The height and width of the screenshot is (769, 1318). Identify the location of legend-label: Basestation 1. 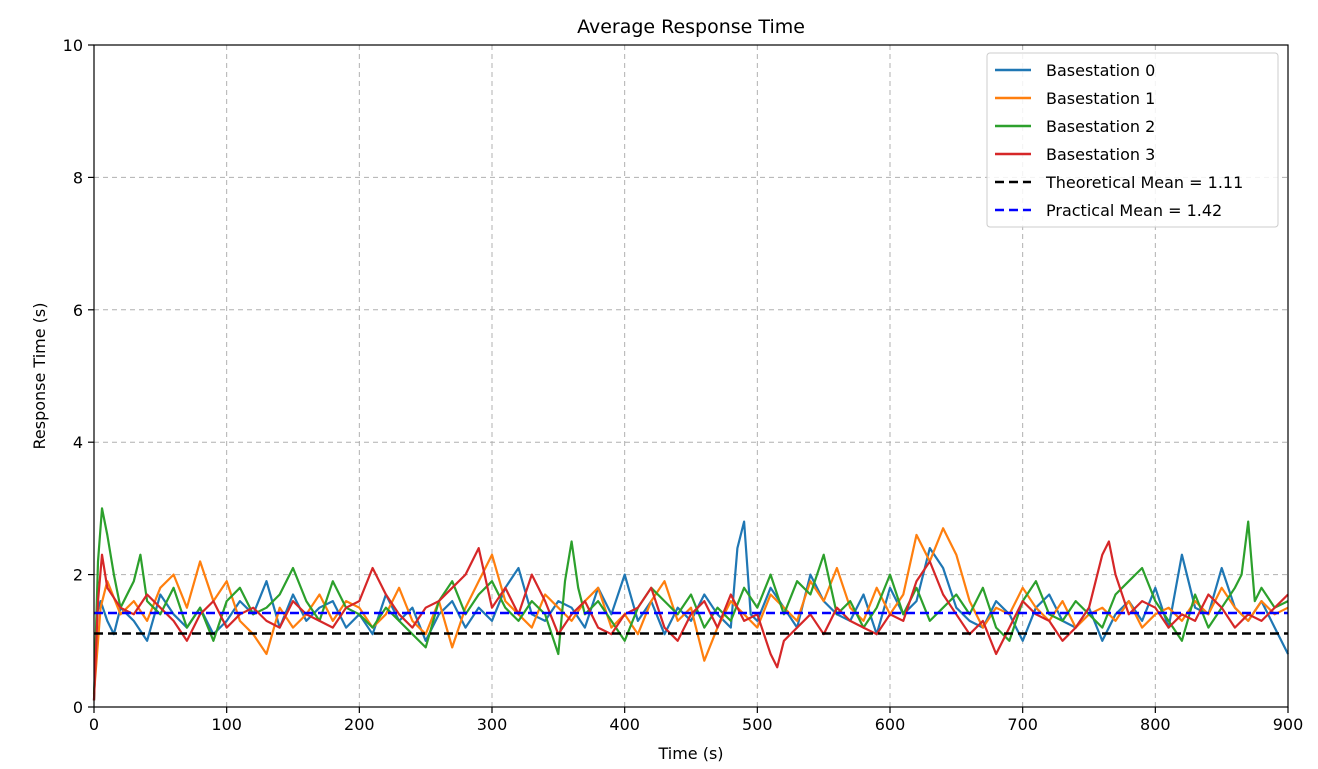
(1100, 98).